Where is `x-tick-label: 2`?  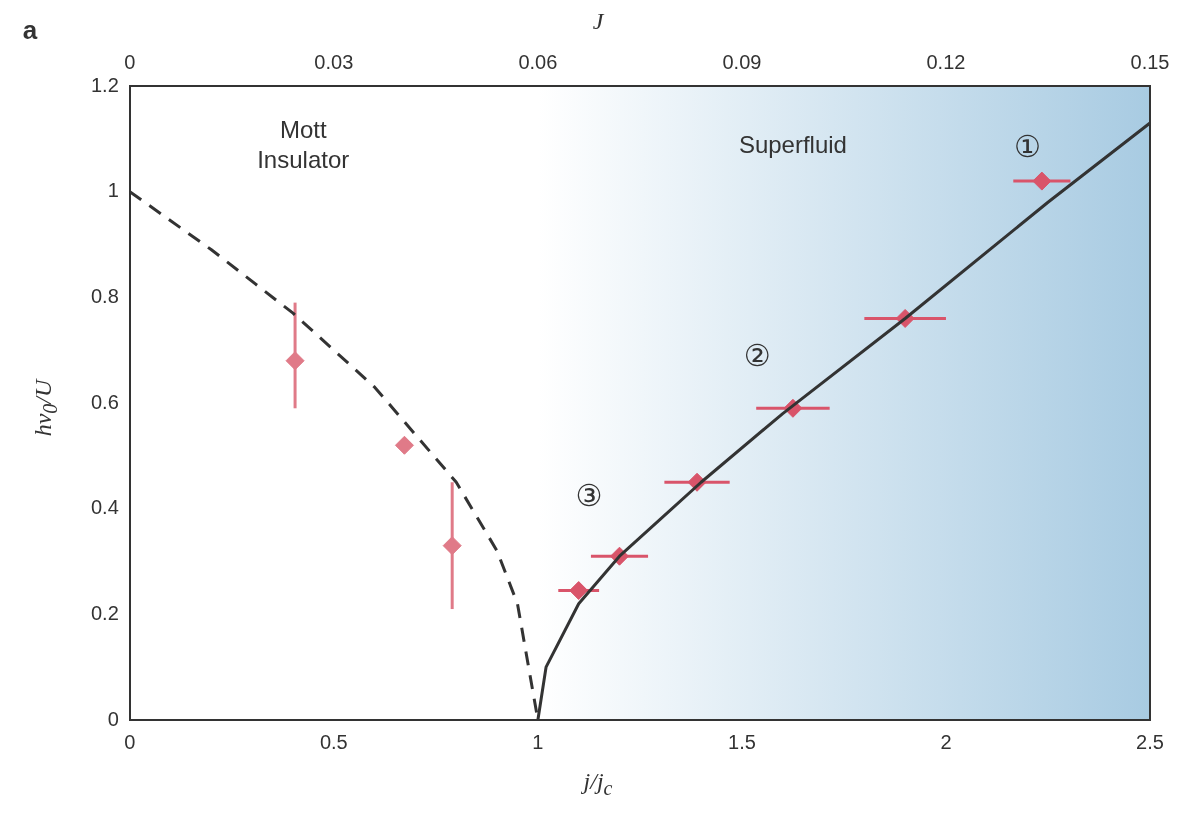 x-tick-label: 2 is located at coordinates (946, 741).